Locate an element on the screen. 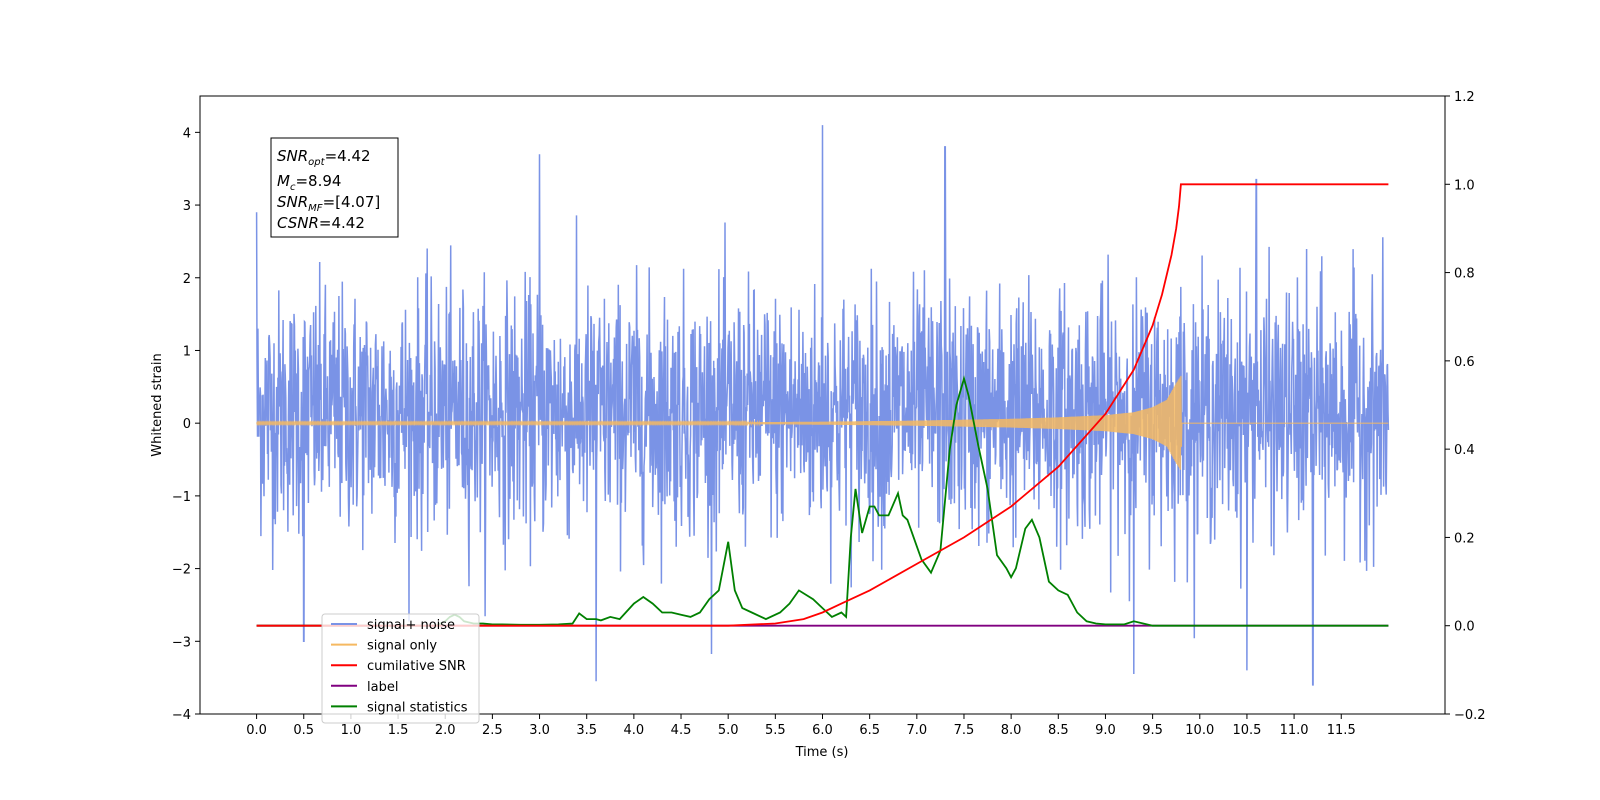  x-tick-label: 3.0 is located at coordinates (539, 730).